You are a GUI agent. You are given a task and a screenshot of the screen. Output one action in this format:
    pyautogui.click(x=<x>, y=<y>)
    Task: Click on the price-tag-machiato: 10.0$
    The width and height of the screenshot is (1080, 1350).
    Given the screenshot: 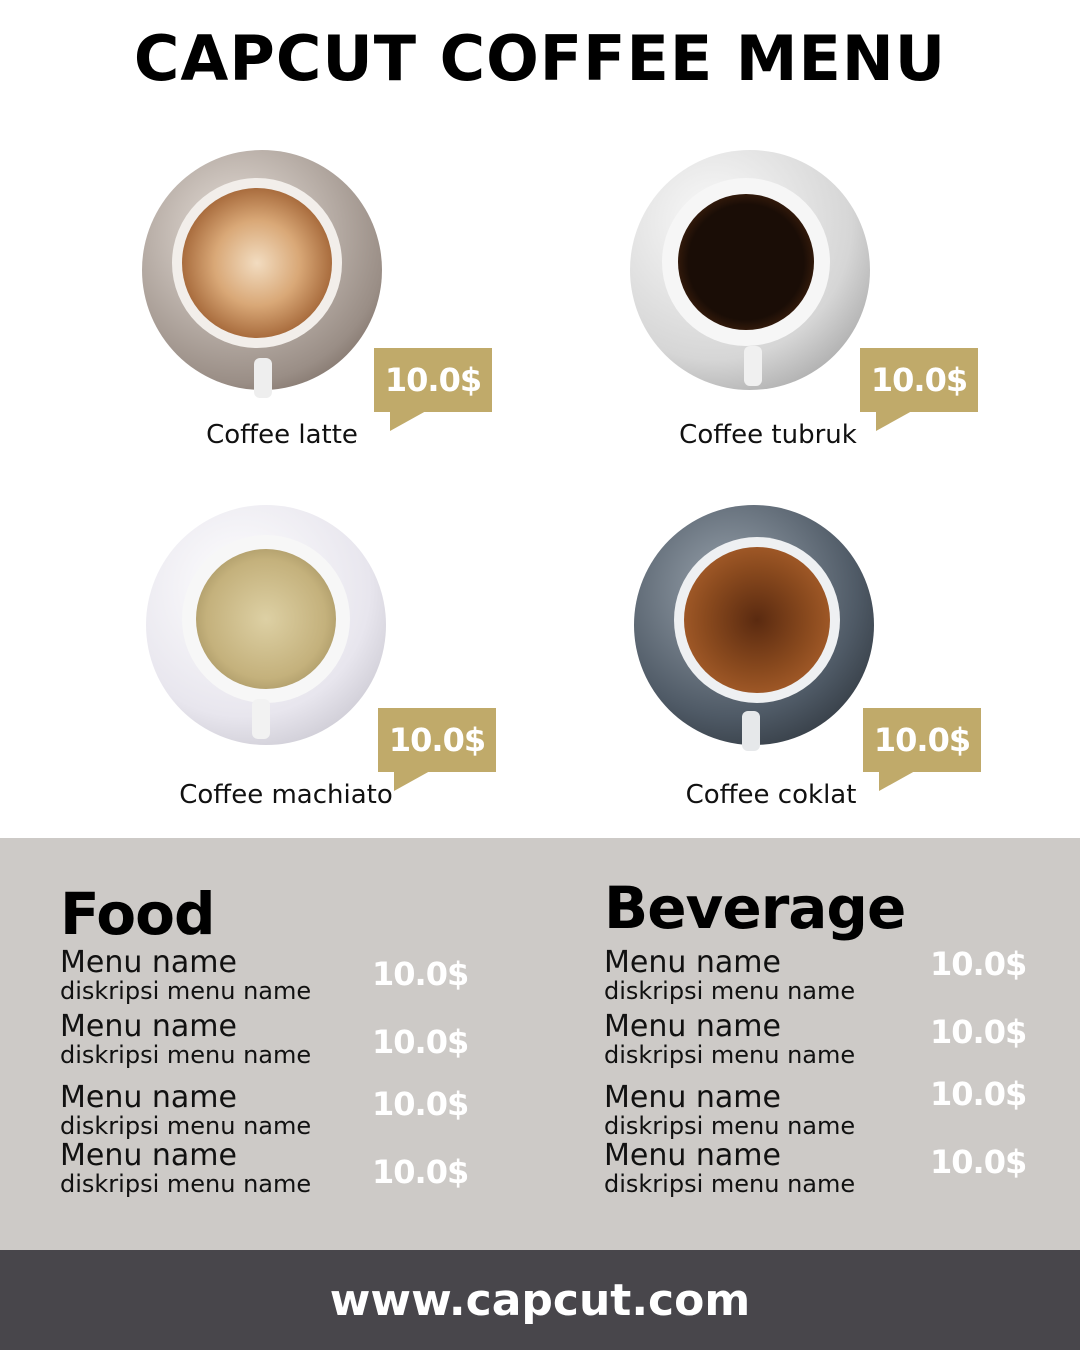 What is the action you would take?
    pyautogui.click(x=437, y=749)
    